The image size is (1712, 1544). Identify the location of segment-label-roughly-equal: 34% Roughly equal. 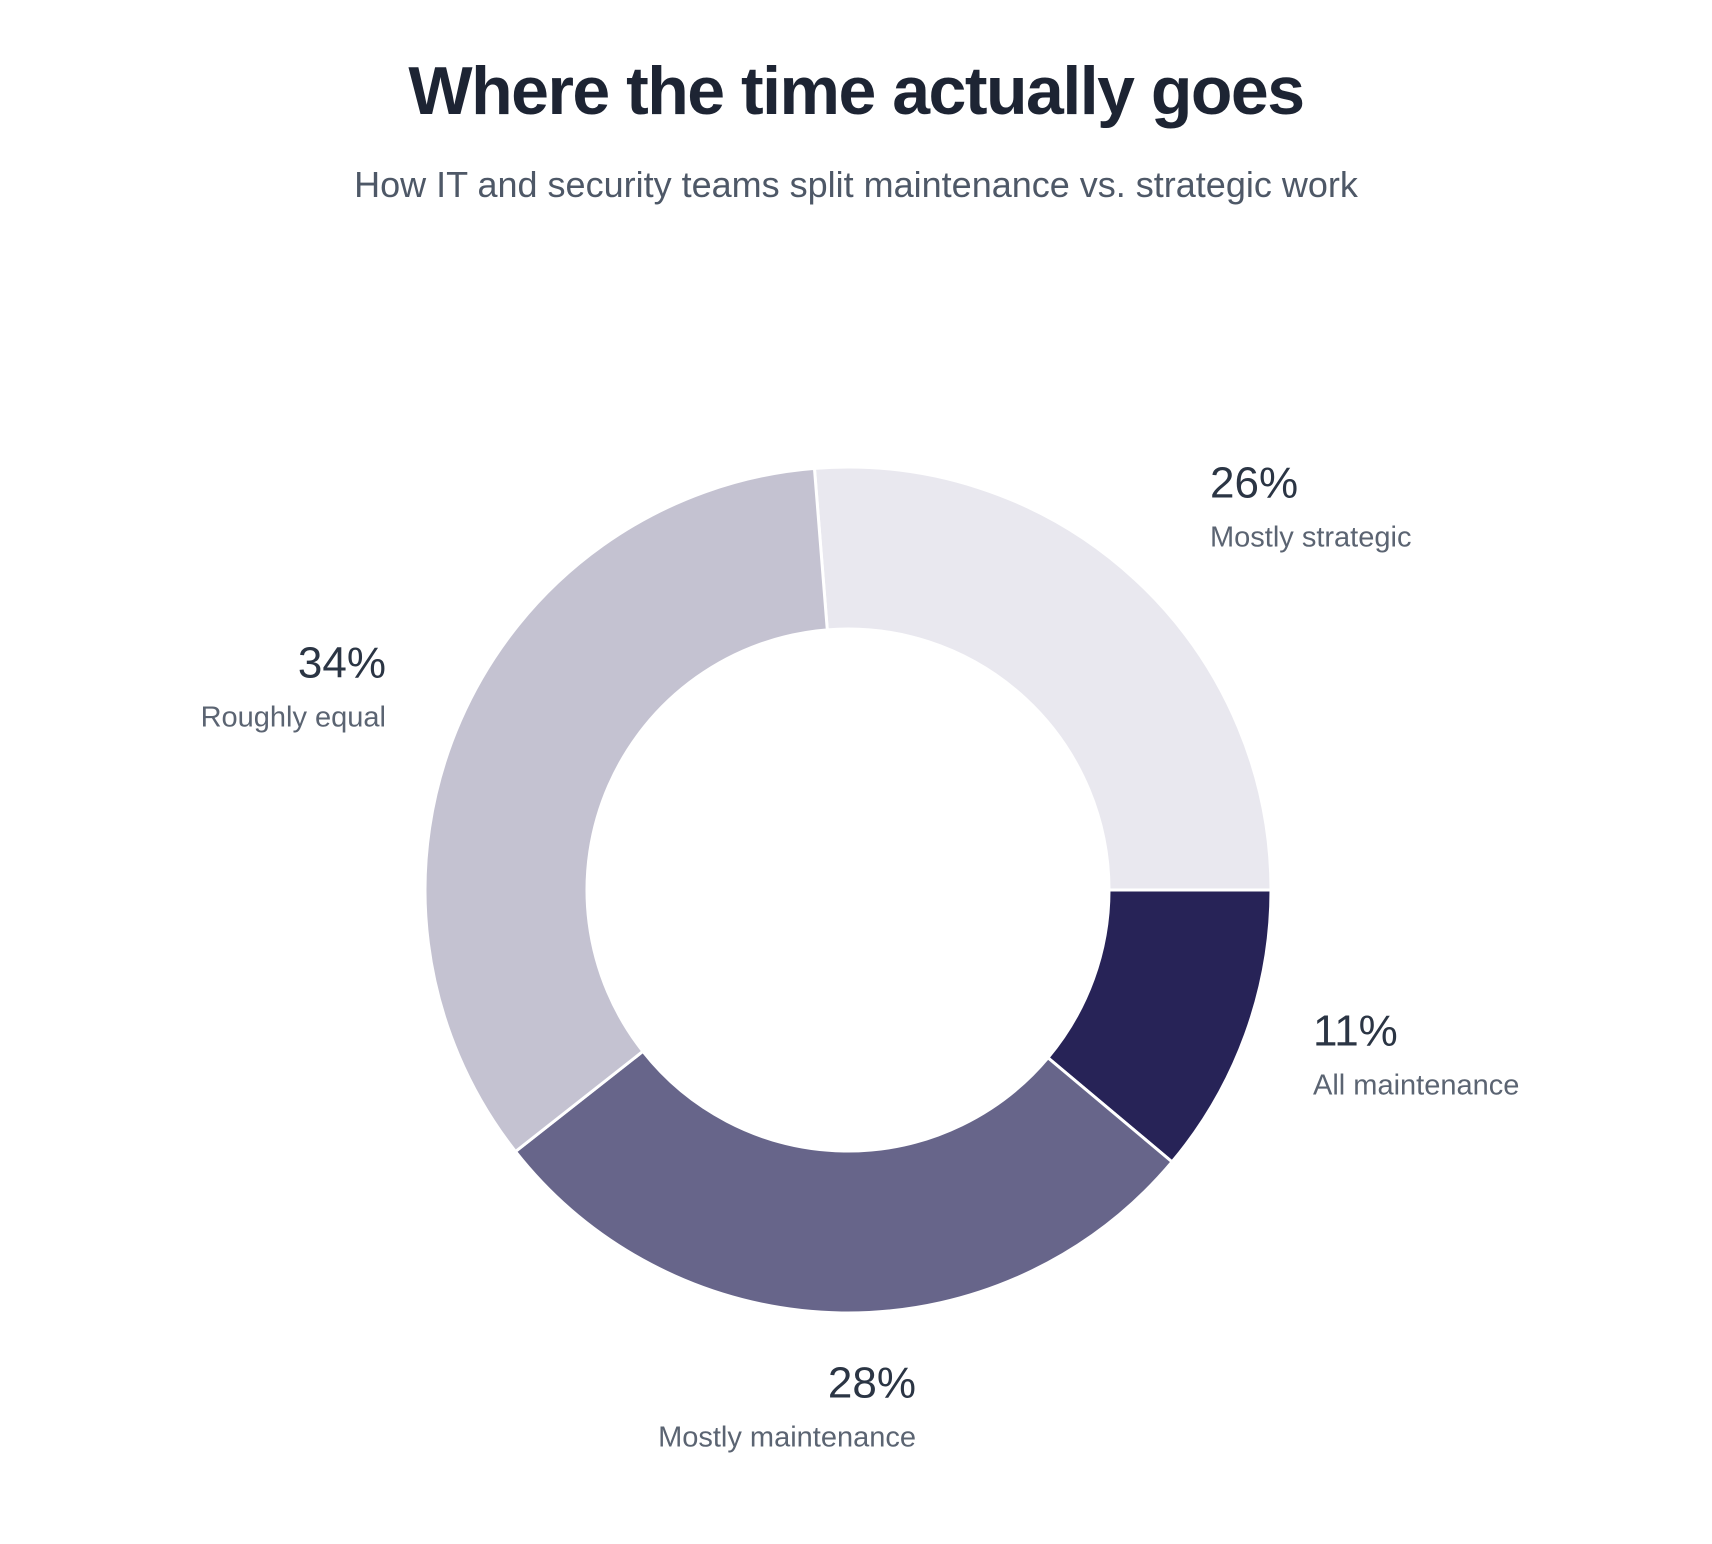
(293, 686).